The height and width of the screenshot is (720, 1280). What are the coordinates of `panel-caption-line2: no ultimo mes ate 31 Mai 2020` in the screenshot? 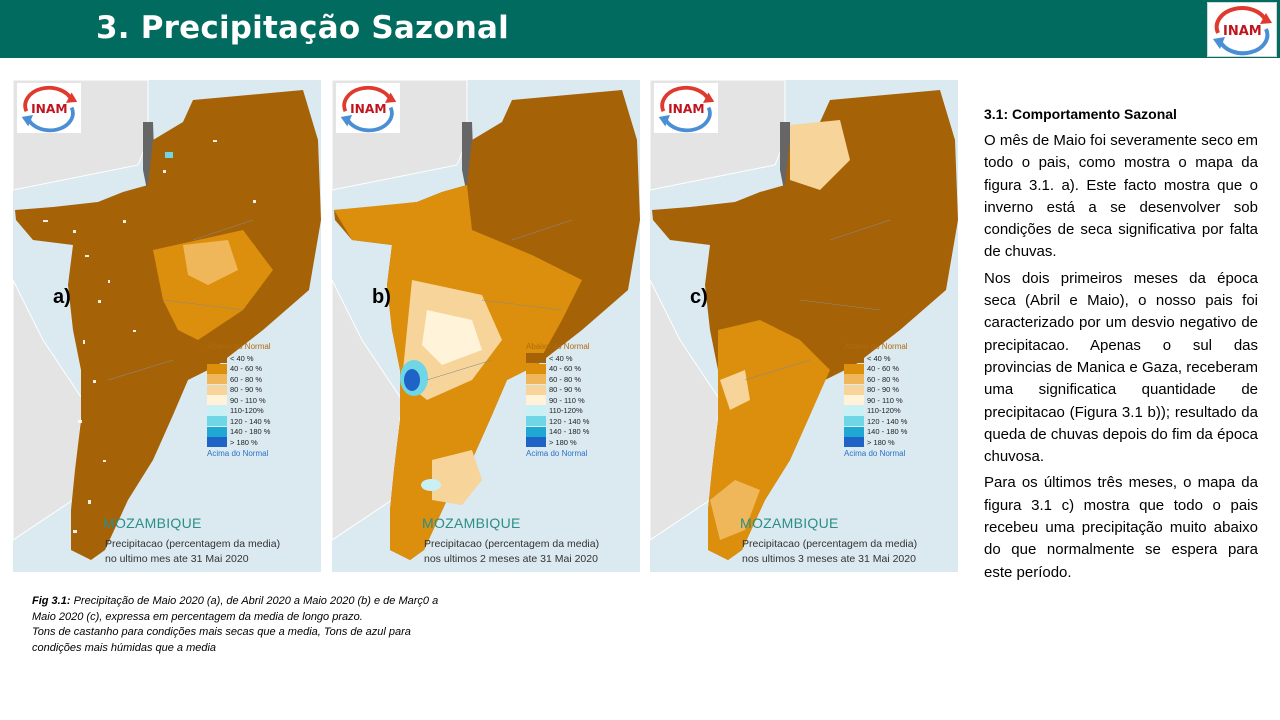 It's located at (177, 559).